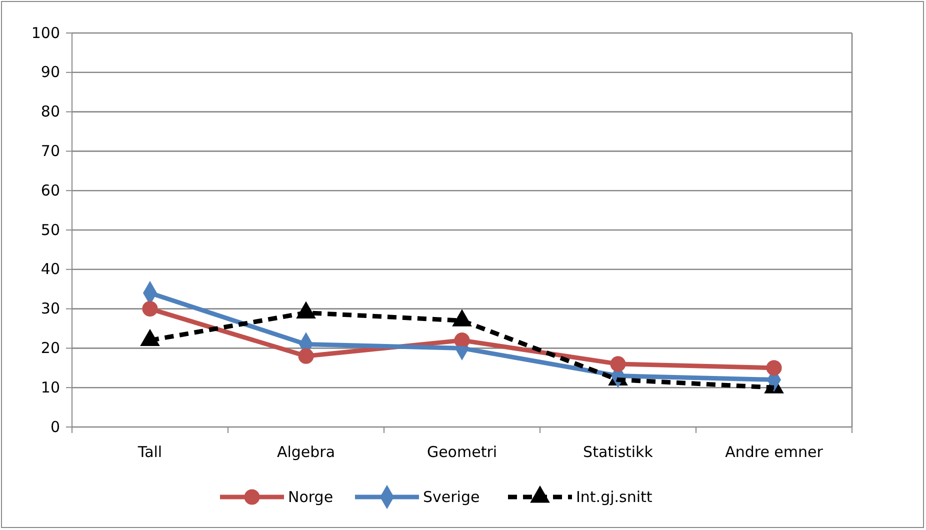 This screenshot has width=926, height=530. Describe the element at coordinates (311, 497) in the screenshot. I see `legend-label: Norge` at that location.